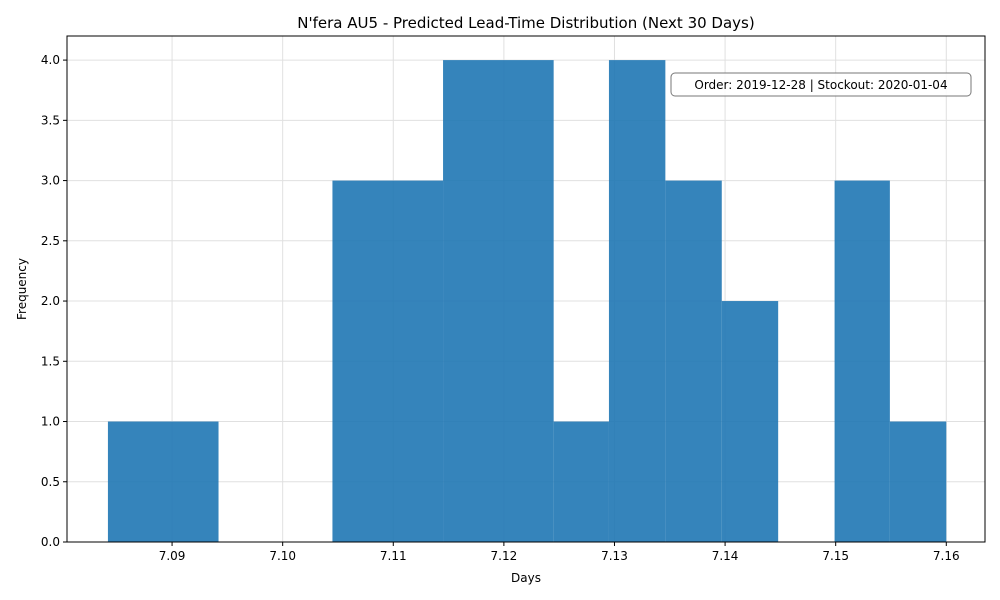  Describe the element at coordinates (50, 181) in the screenshot. I see `y-tick-label: 3.0` at that location.